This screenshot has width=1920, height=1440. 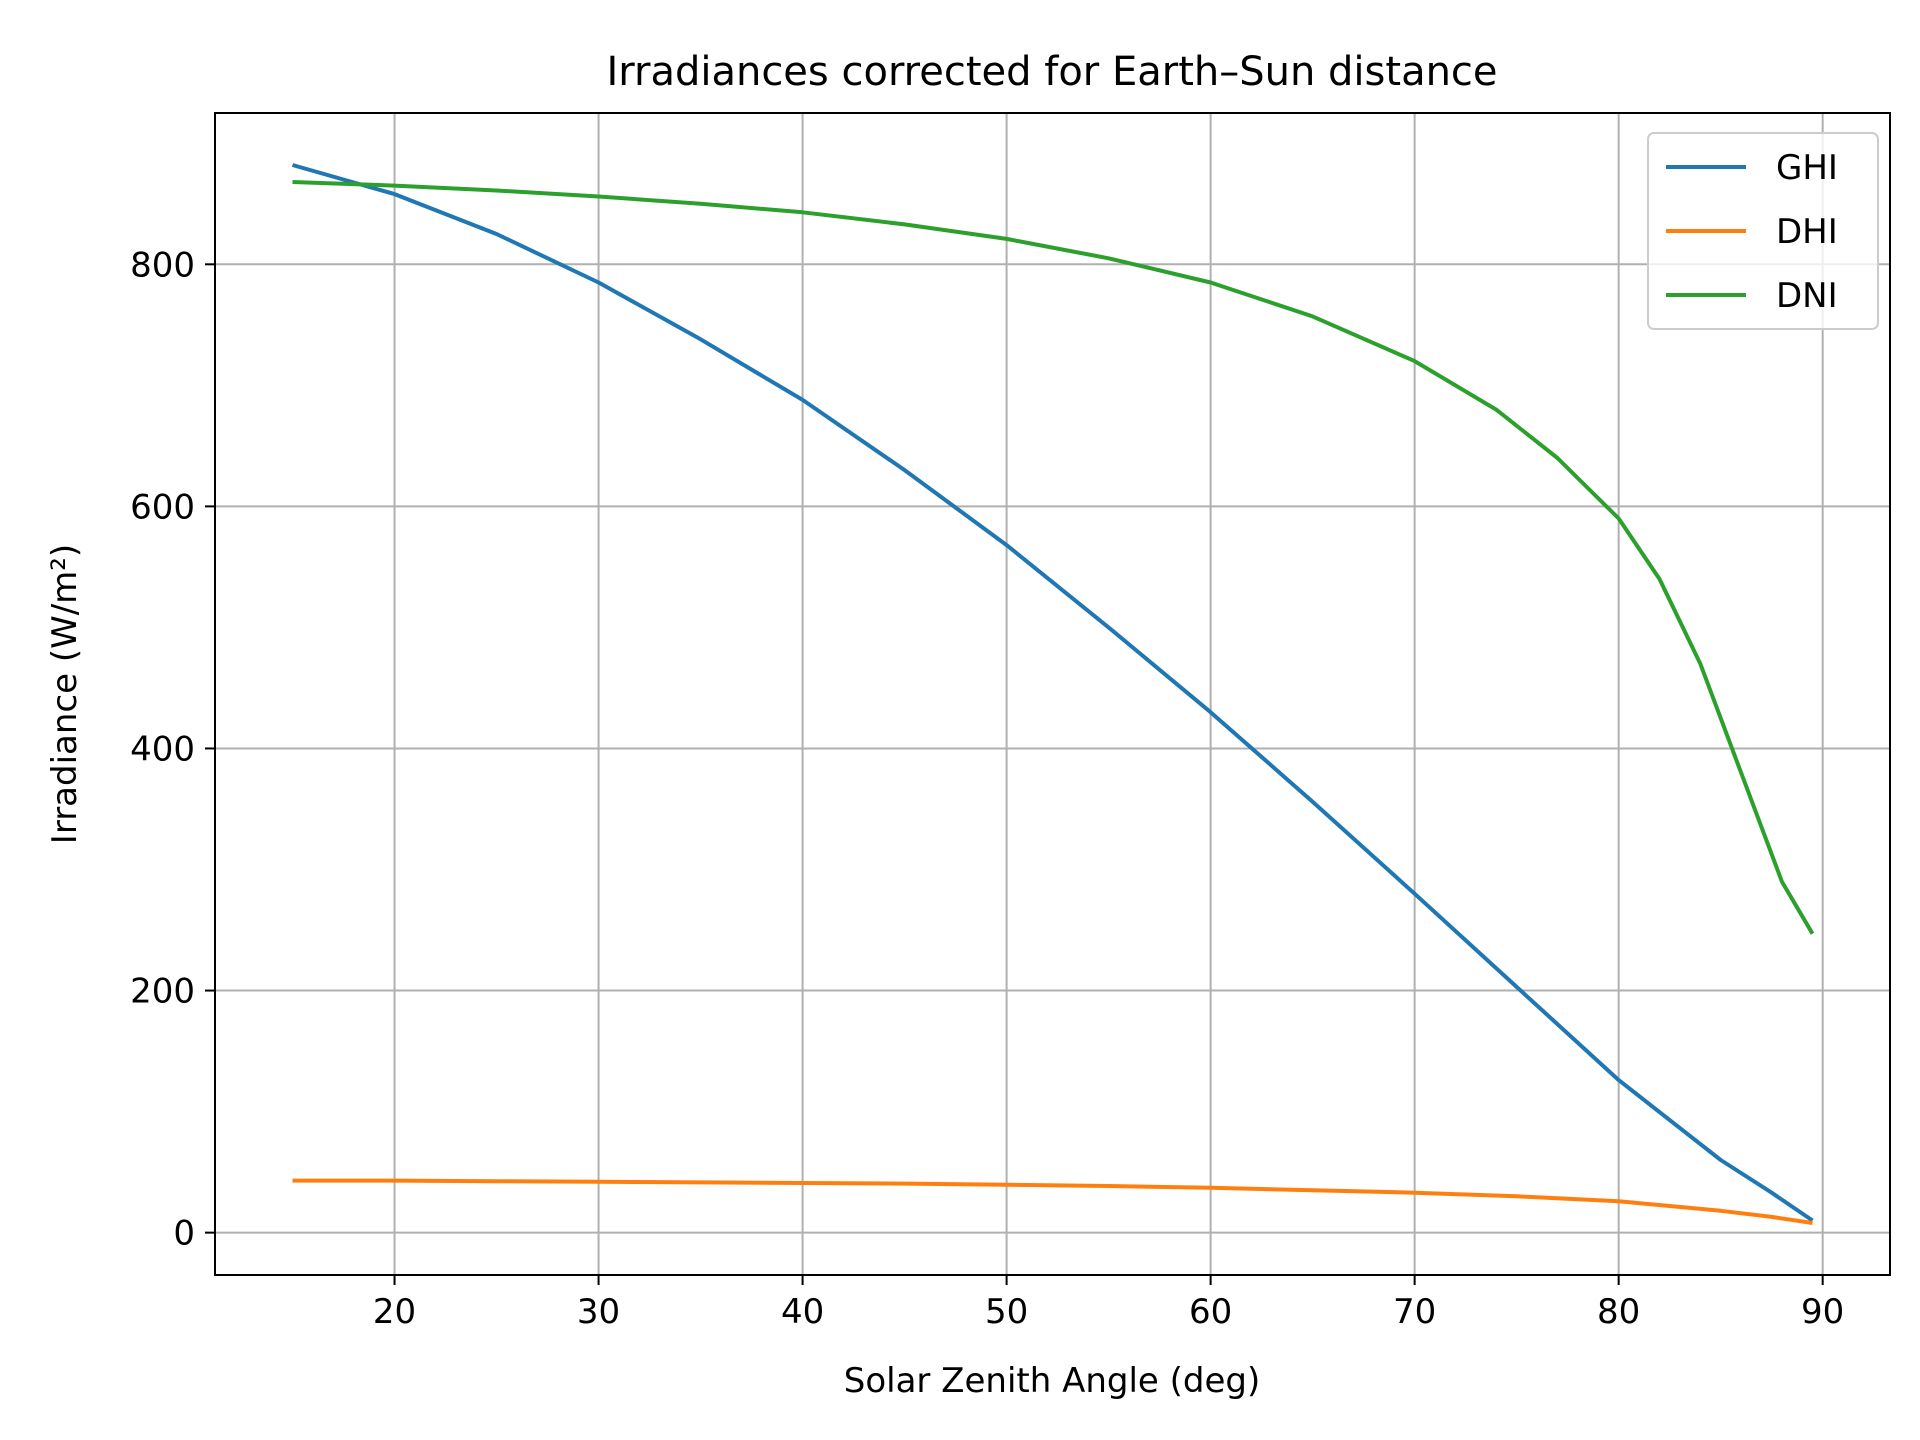 I want to click on x-tick-label: 60, so click(x=1210, y=1312).